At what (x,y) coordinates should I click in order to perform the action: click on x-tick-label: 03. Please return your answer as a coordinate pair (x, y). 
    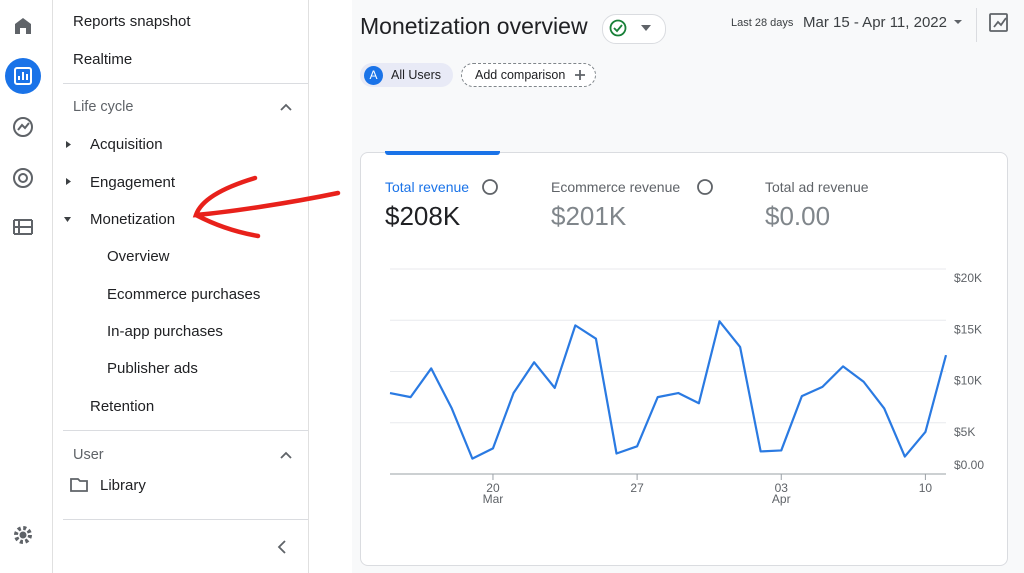
    Looking at the image, I should click on (782, 488).